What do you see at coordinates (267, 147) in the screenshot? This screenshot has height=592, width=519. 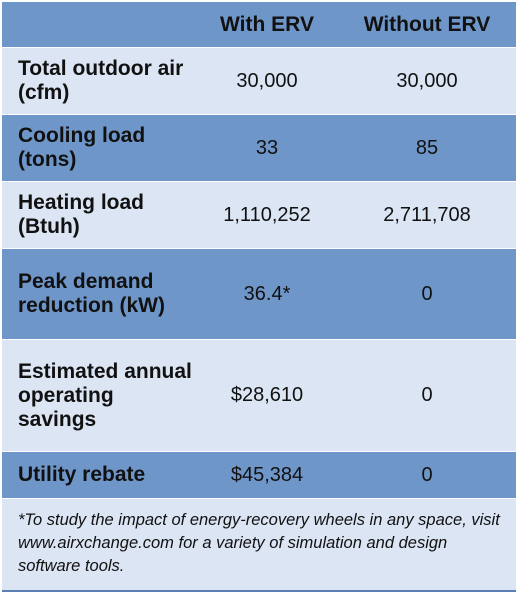 I see `row-with-erv-value: 33` at bounding box center [267, 147].